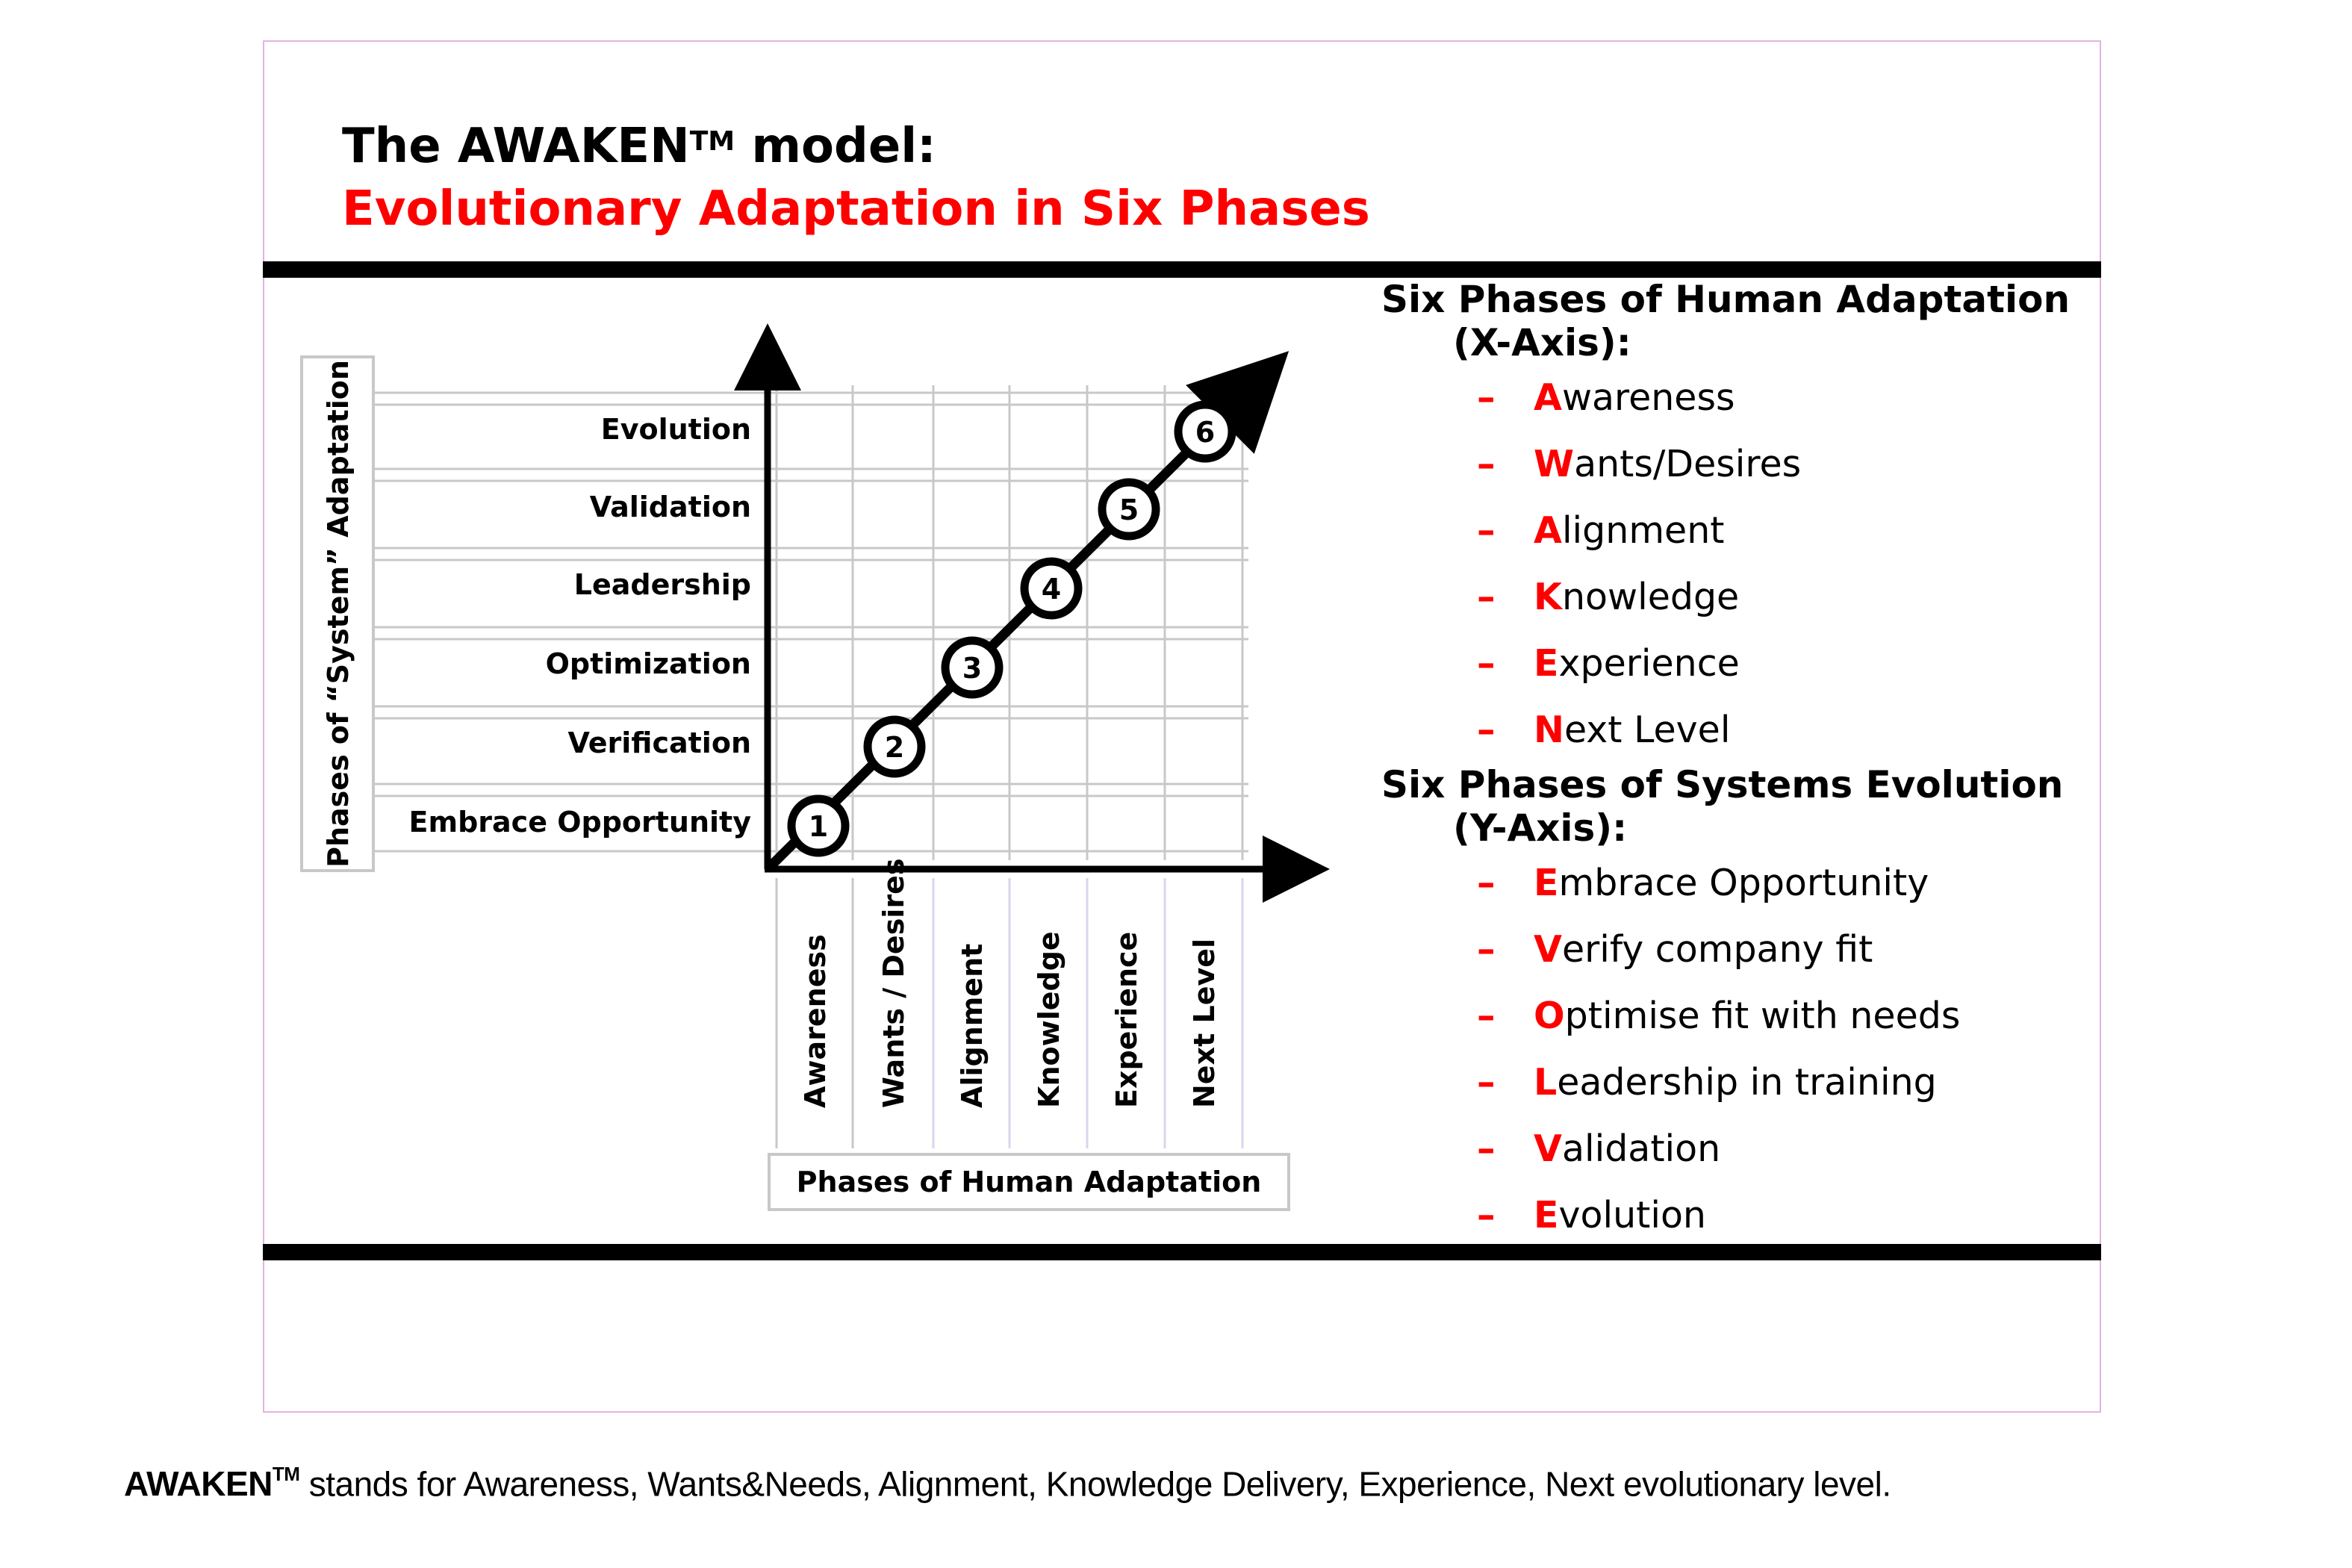 This screenshot has width=2352, height=1568. I want to click on legend-y-item: – Verify company fit, so click(1736, 949).